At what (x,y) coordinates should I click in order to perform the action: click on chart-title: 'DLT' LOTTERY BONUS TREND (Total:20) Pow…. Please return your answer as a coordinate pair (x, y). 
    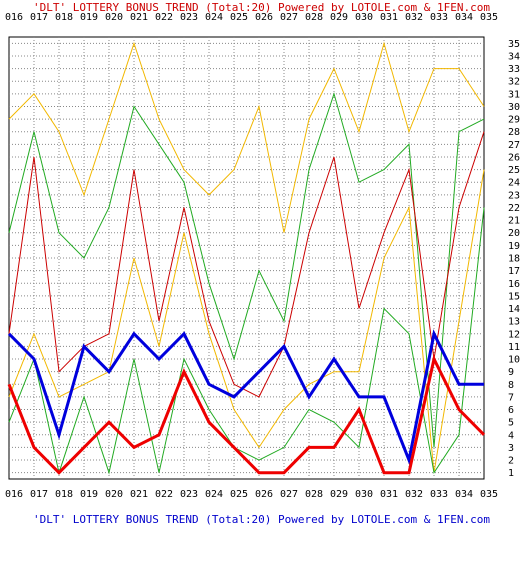
    Looking at the image, I should click on (261, 7).